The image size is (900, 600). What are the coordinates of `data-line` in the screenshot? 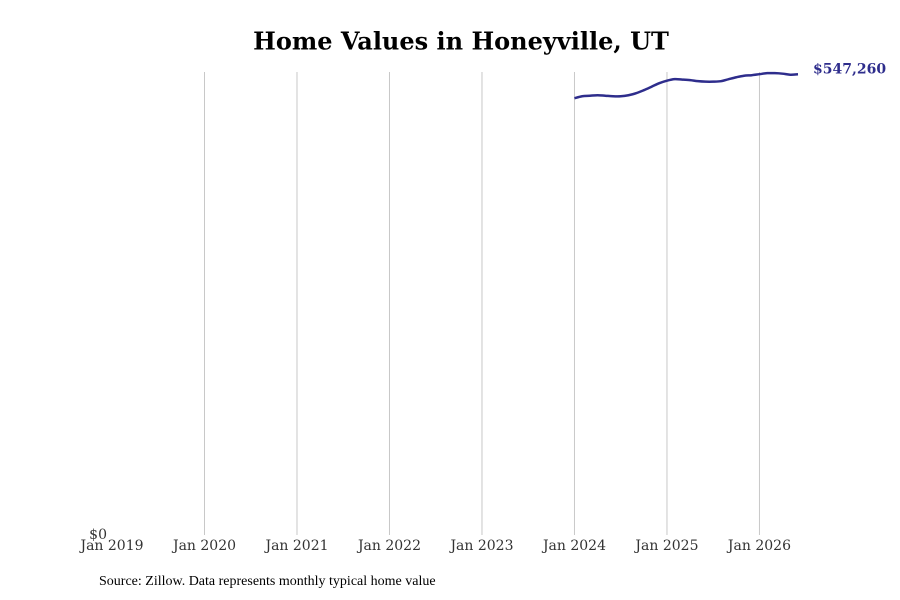 It's located at (686, 85).